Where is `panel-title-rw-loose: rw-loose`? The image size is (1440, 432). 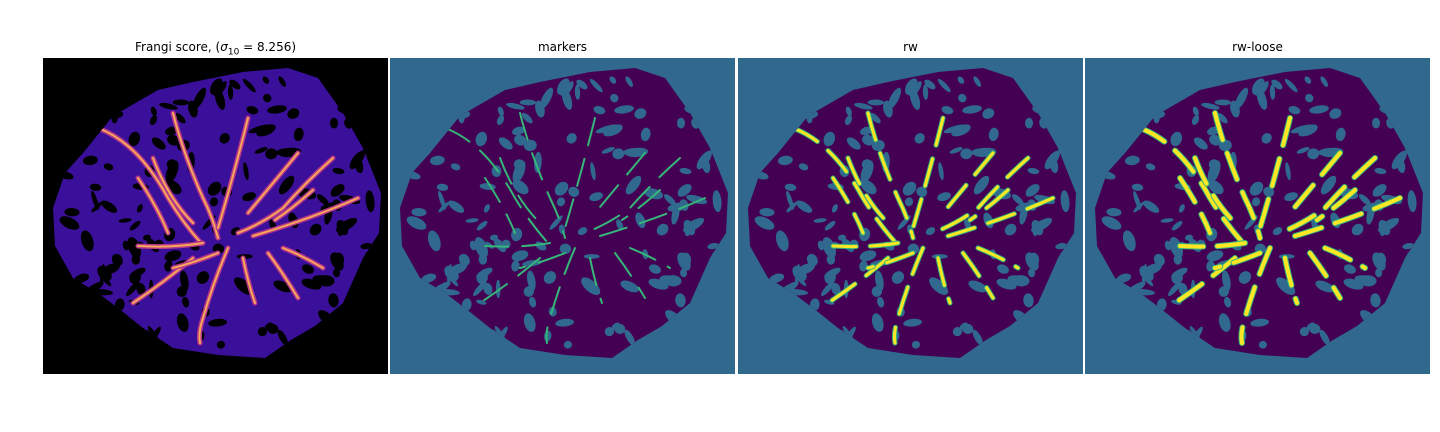 panel-title-rw-loose: rw-loose is located at coordinates (1257, 47).